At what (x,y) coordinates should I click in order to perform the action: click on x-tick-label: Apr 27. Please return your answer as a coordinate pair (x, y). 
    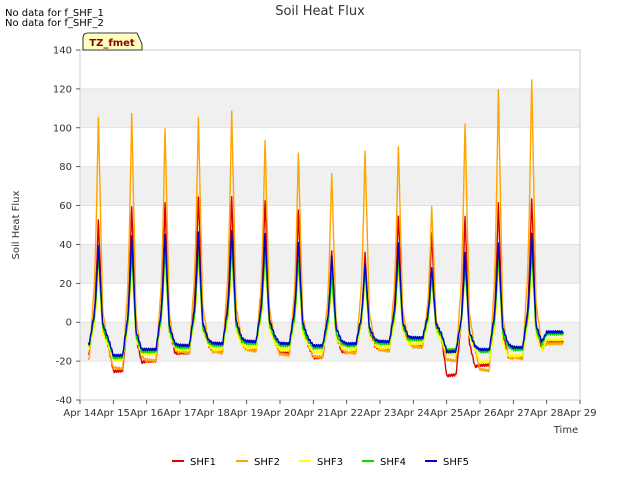
    Looking at the image, I should click on (513, 413).